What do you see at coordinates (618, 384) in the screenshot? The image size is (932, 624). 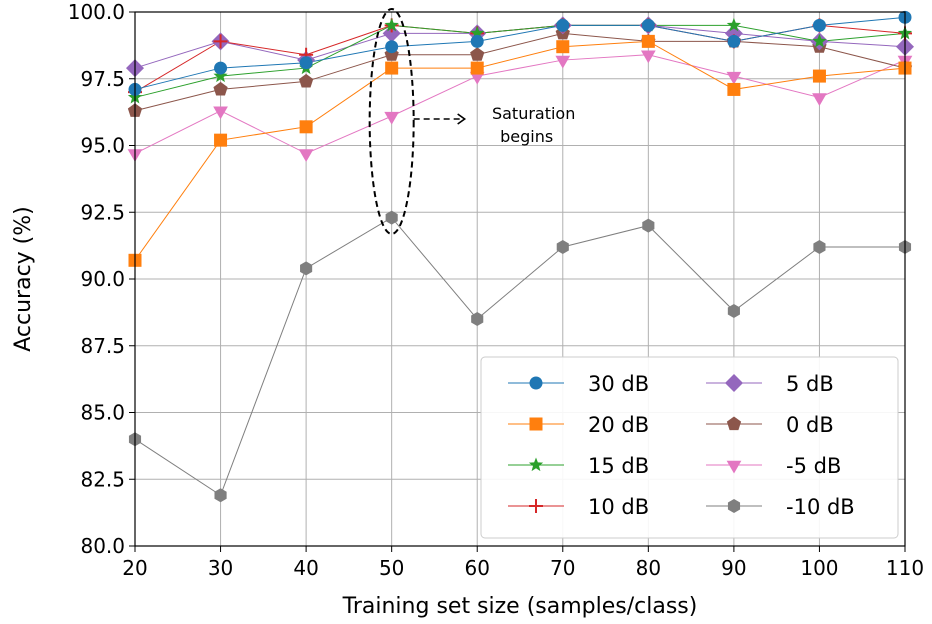 I see `legend-label-30db: 30 dB` at bounding box center [618, 384].